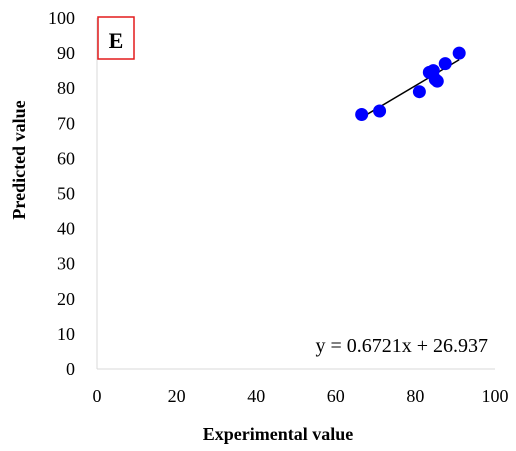 This screenshot has height=451, width=516. Describe the element at coordinates (66, 123) in the screenshot. I see `y-tick-label: 70` at that location.